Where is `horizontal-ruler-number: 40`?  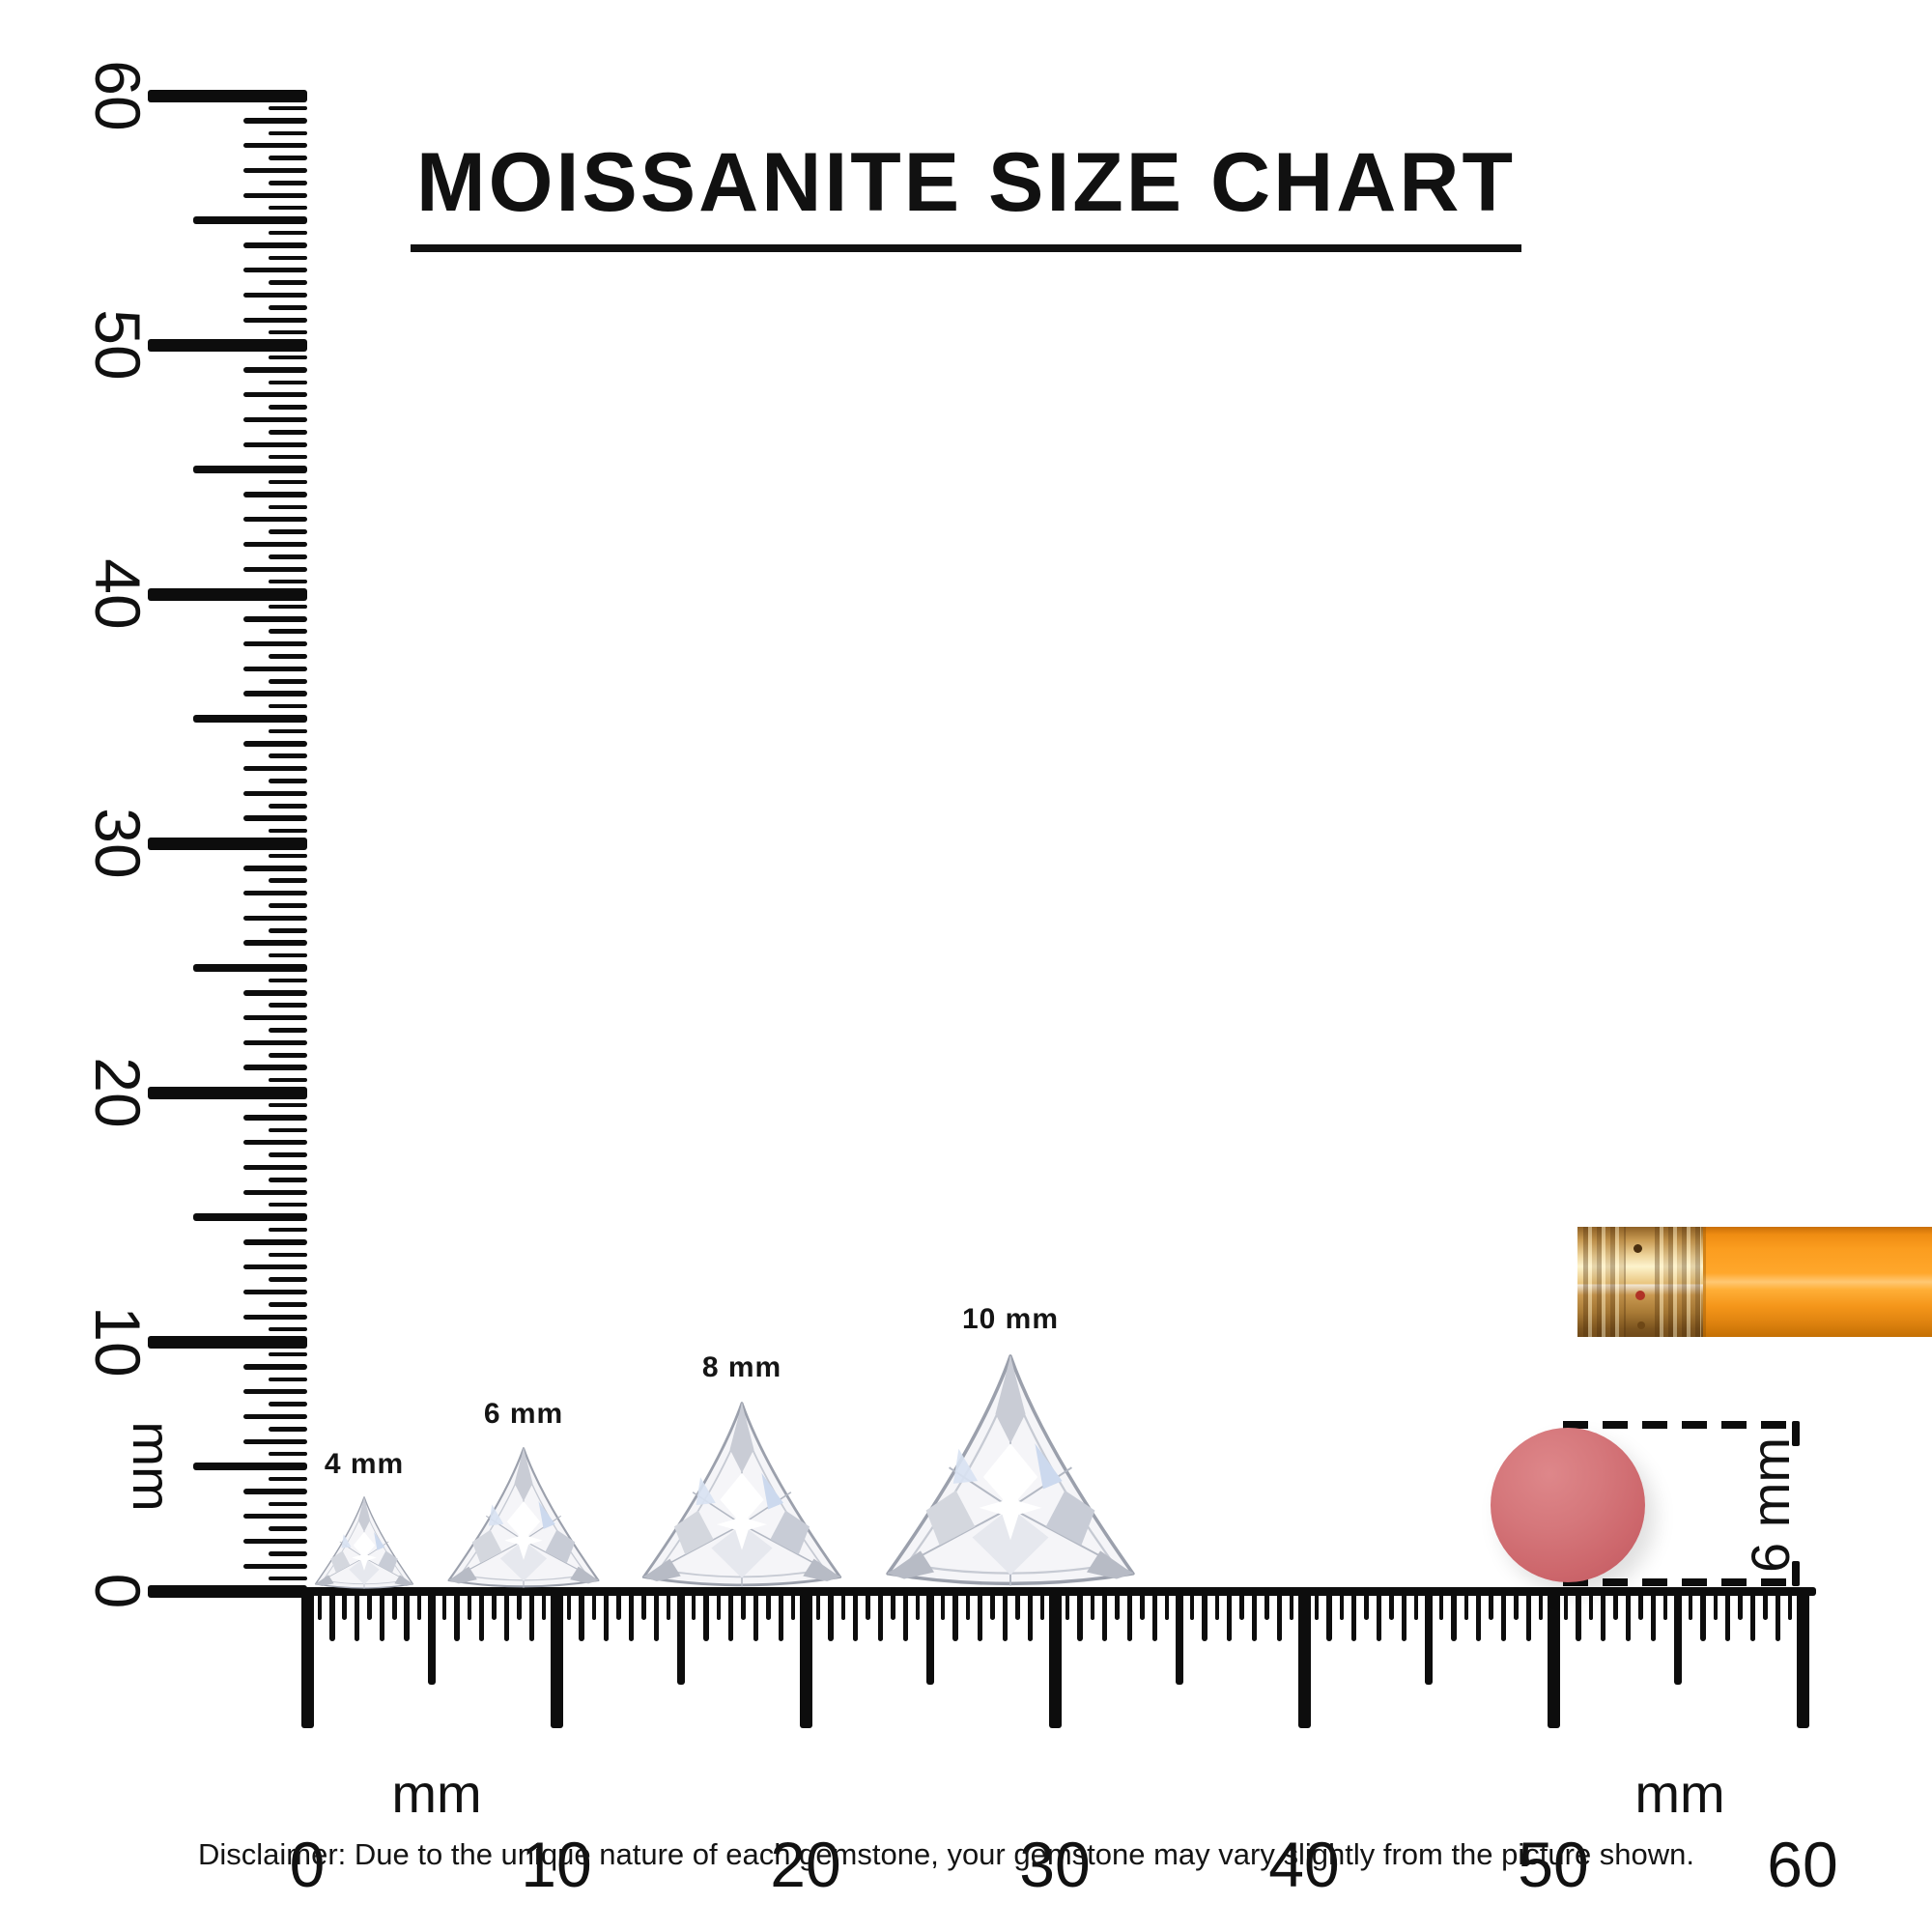 horizontal-ruler-number: 40 is located at coordinates (1304, 1864).